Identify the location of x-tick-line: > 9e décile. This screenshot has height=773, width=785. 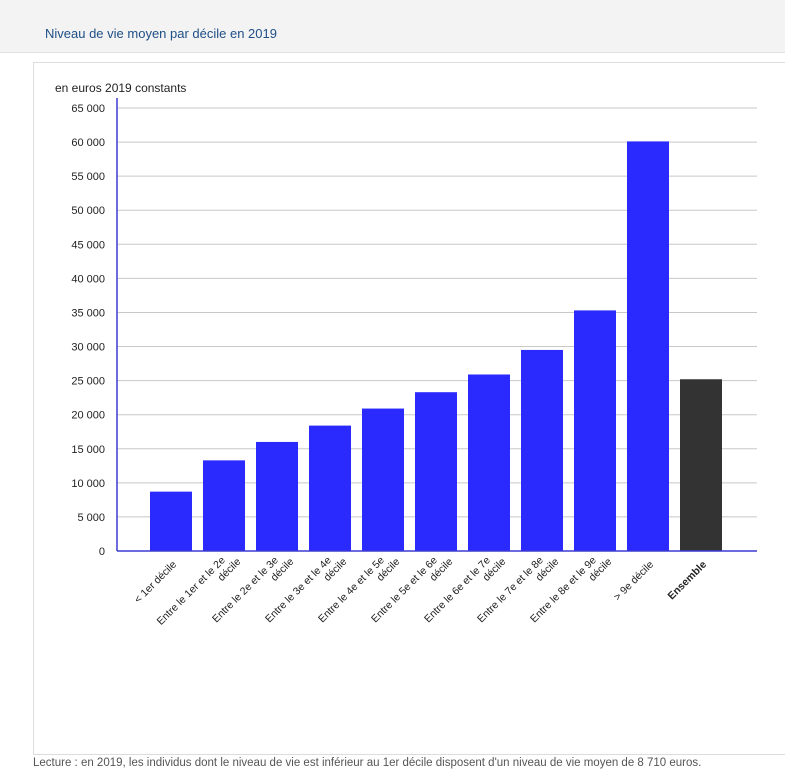
(634, 581).